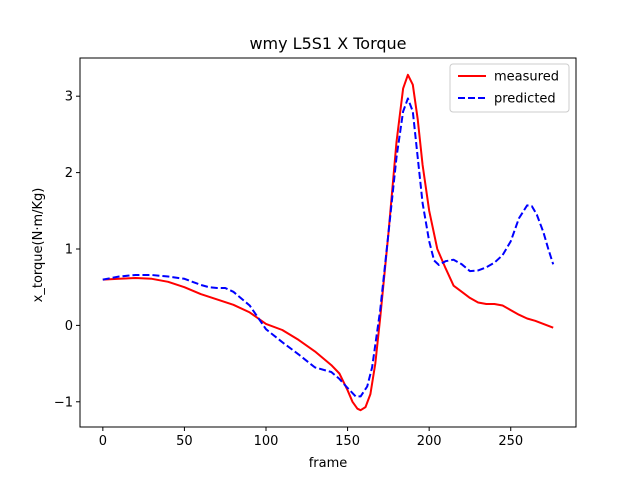 Image resolution: width=640 pixels, height=480 pixels. What do you see at coordinates (429, 441) in the screenshot?
I see `x-tick-label: 200` at bounding box center [429, 441].